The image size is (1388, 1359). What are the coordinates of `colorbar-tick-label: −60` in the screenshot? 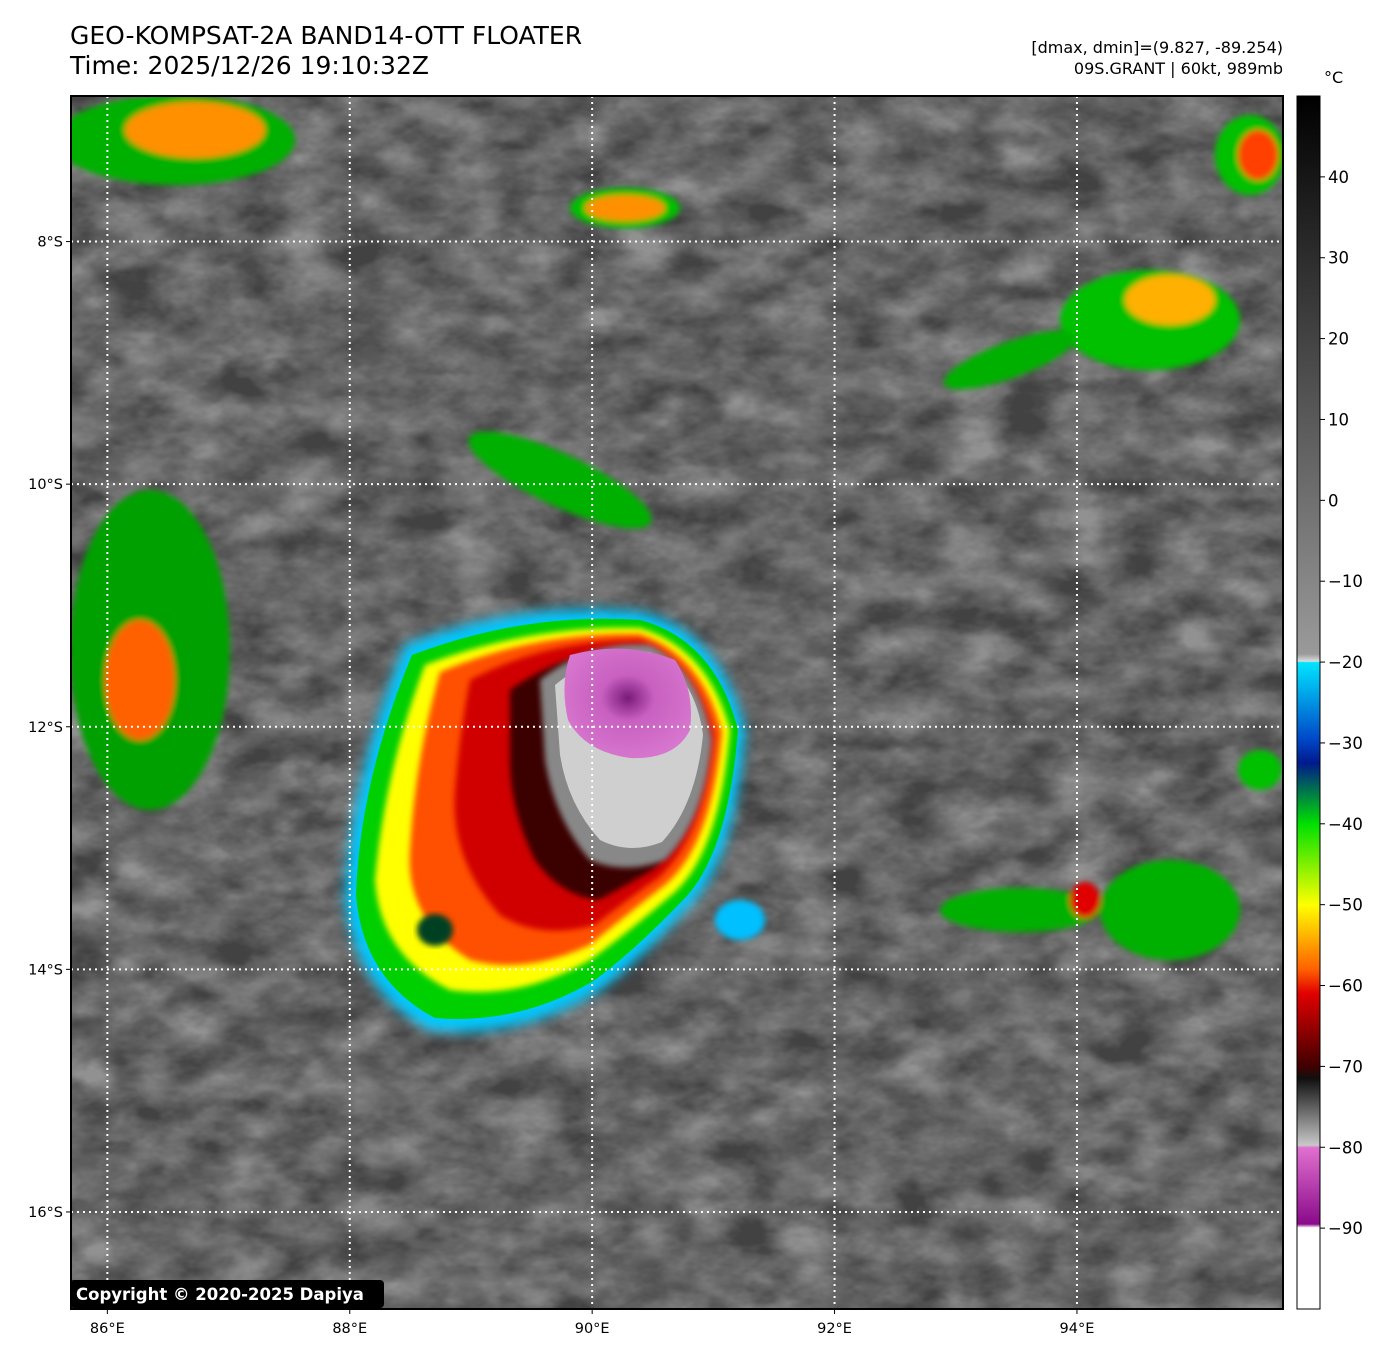 It's located at (1345, 986).